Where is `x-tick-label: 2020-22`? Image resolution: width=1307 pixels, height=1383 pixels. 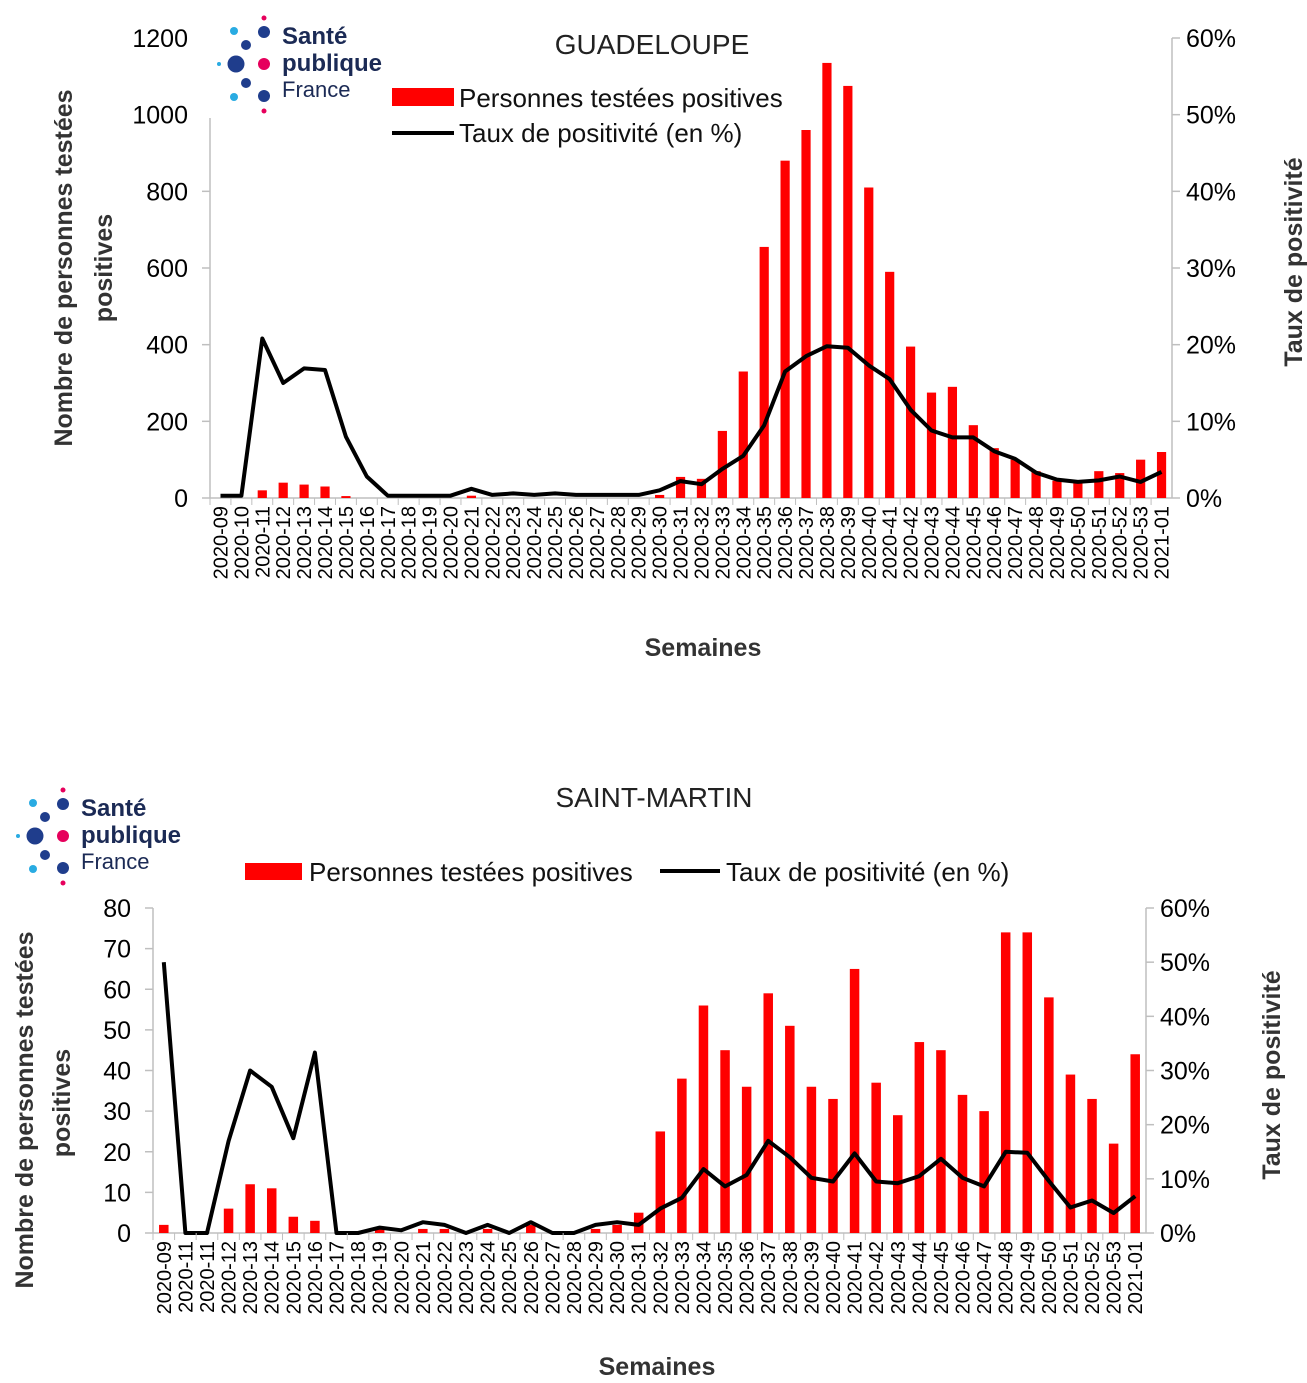
x-tick-label: 2020-22 is located at coordinates (493, 542).